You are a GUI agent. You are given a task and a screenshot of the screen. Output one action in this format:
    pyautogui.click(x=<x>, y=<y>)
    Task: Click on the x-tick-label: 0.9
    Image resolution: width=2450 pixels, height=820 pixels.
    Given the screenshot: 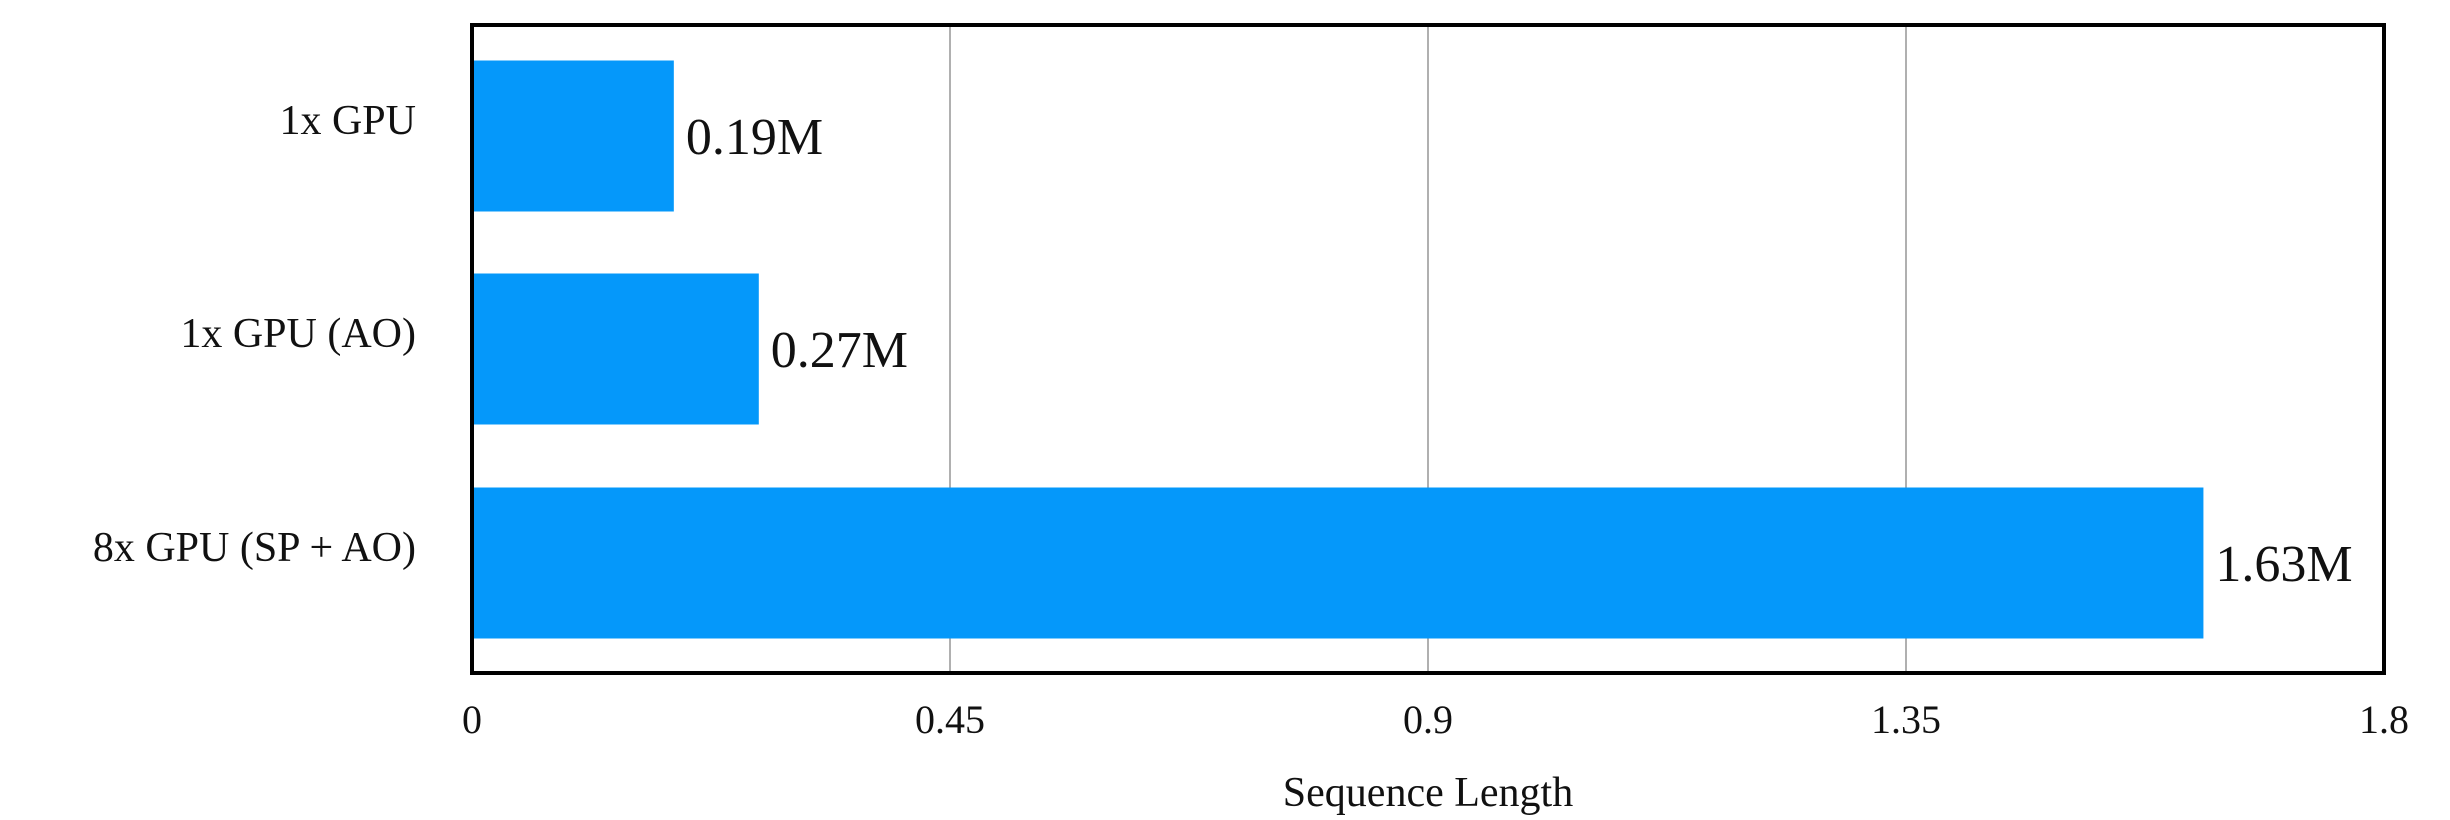 What is the action you would take?
    pyautogui.click(x=1428, y=719)
    